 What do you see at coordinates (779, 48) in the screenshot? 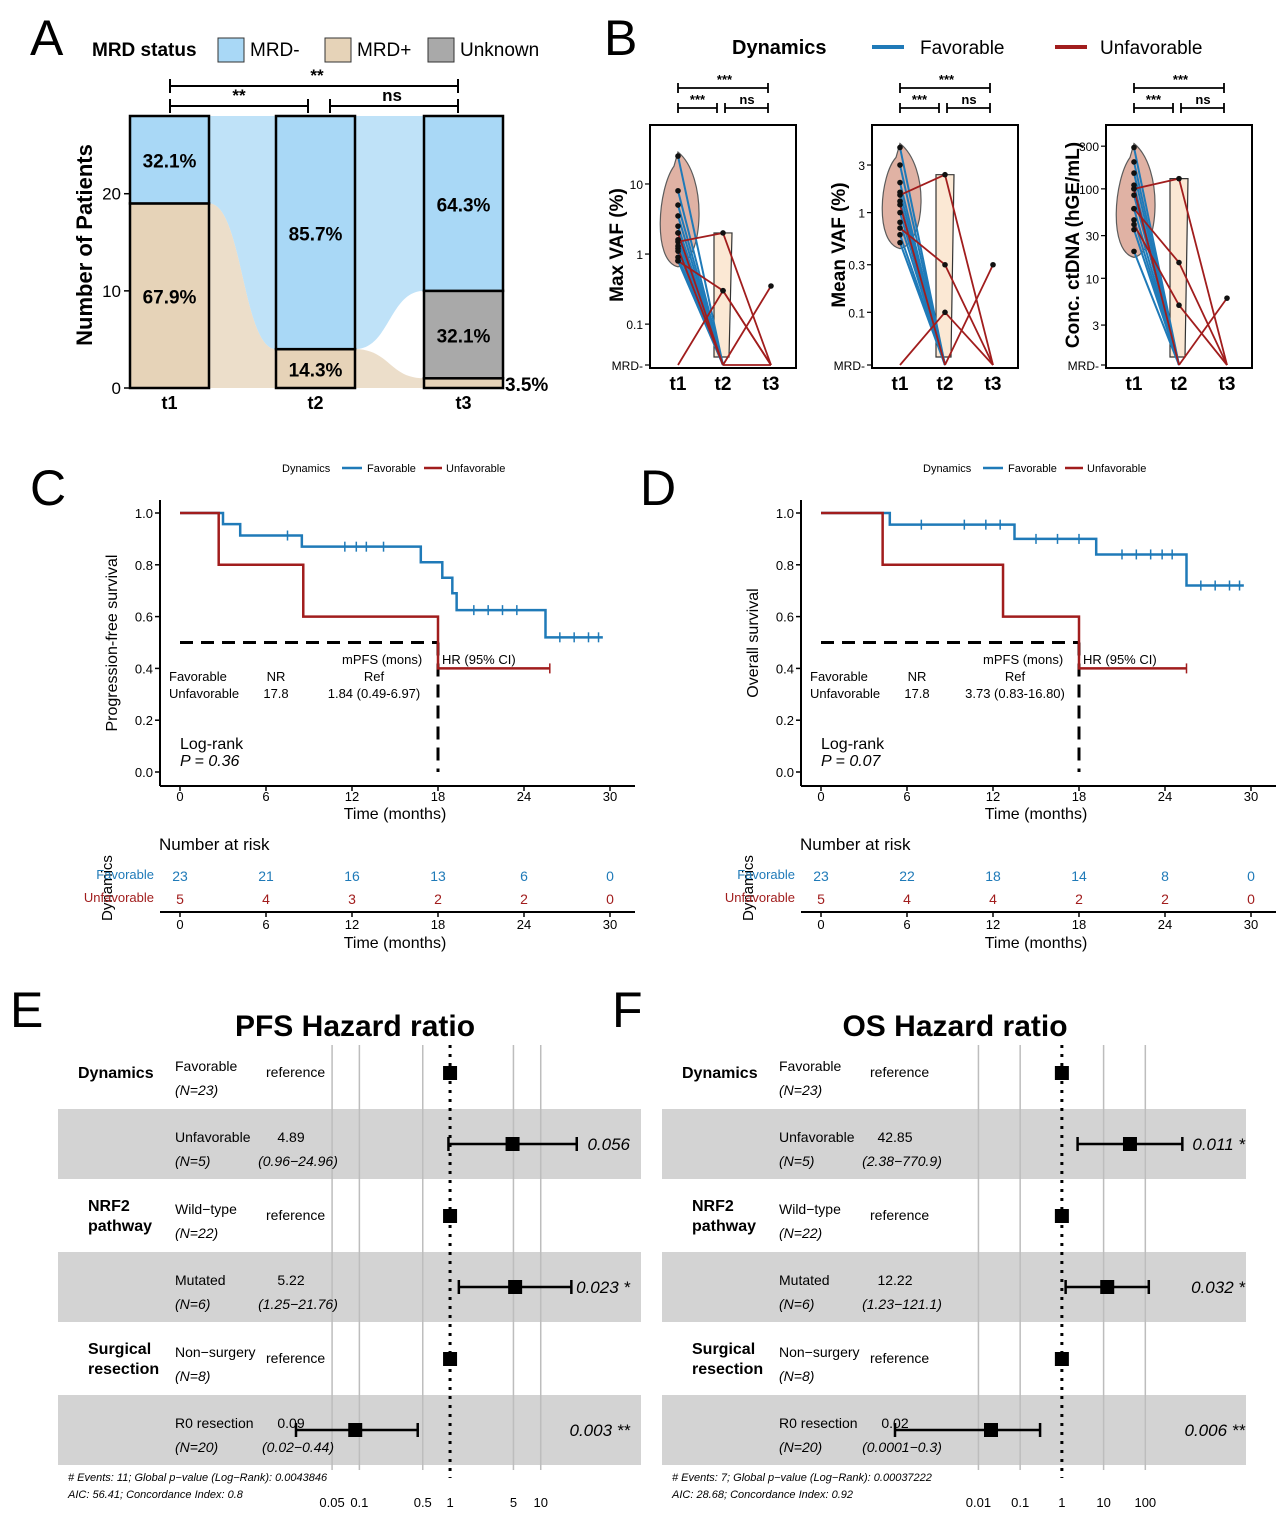
I see `legend-title: Dynamics` at bounding box center [779, 48].